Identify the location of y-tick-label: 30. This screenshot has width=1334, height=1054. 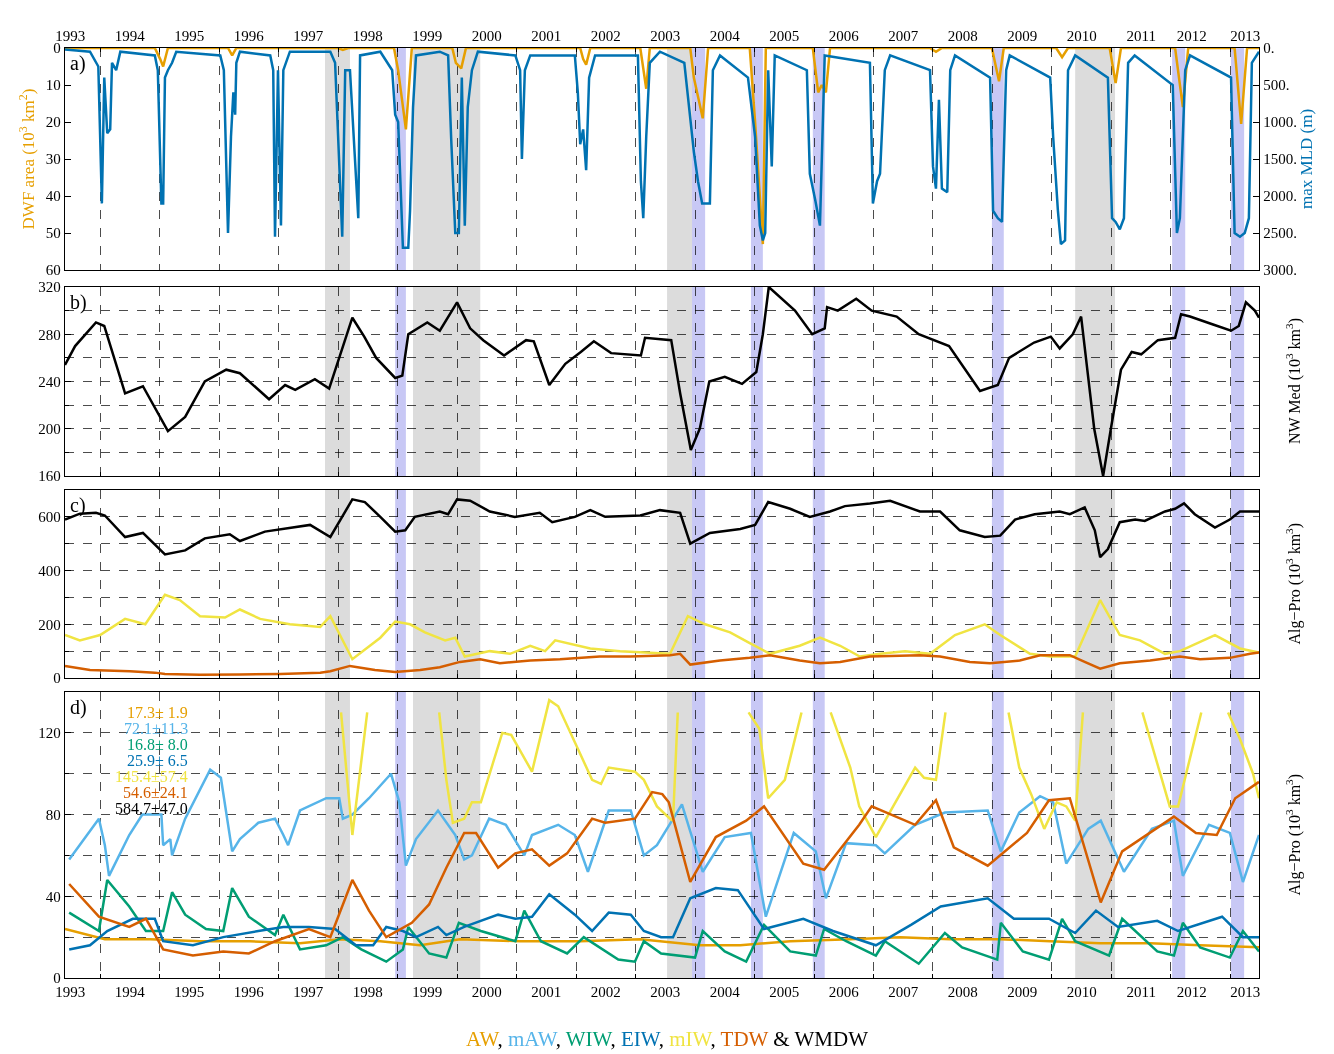
(53, 159).